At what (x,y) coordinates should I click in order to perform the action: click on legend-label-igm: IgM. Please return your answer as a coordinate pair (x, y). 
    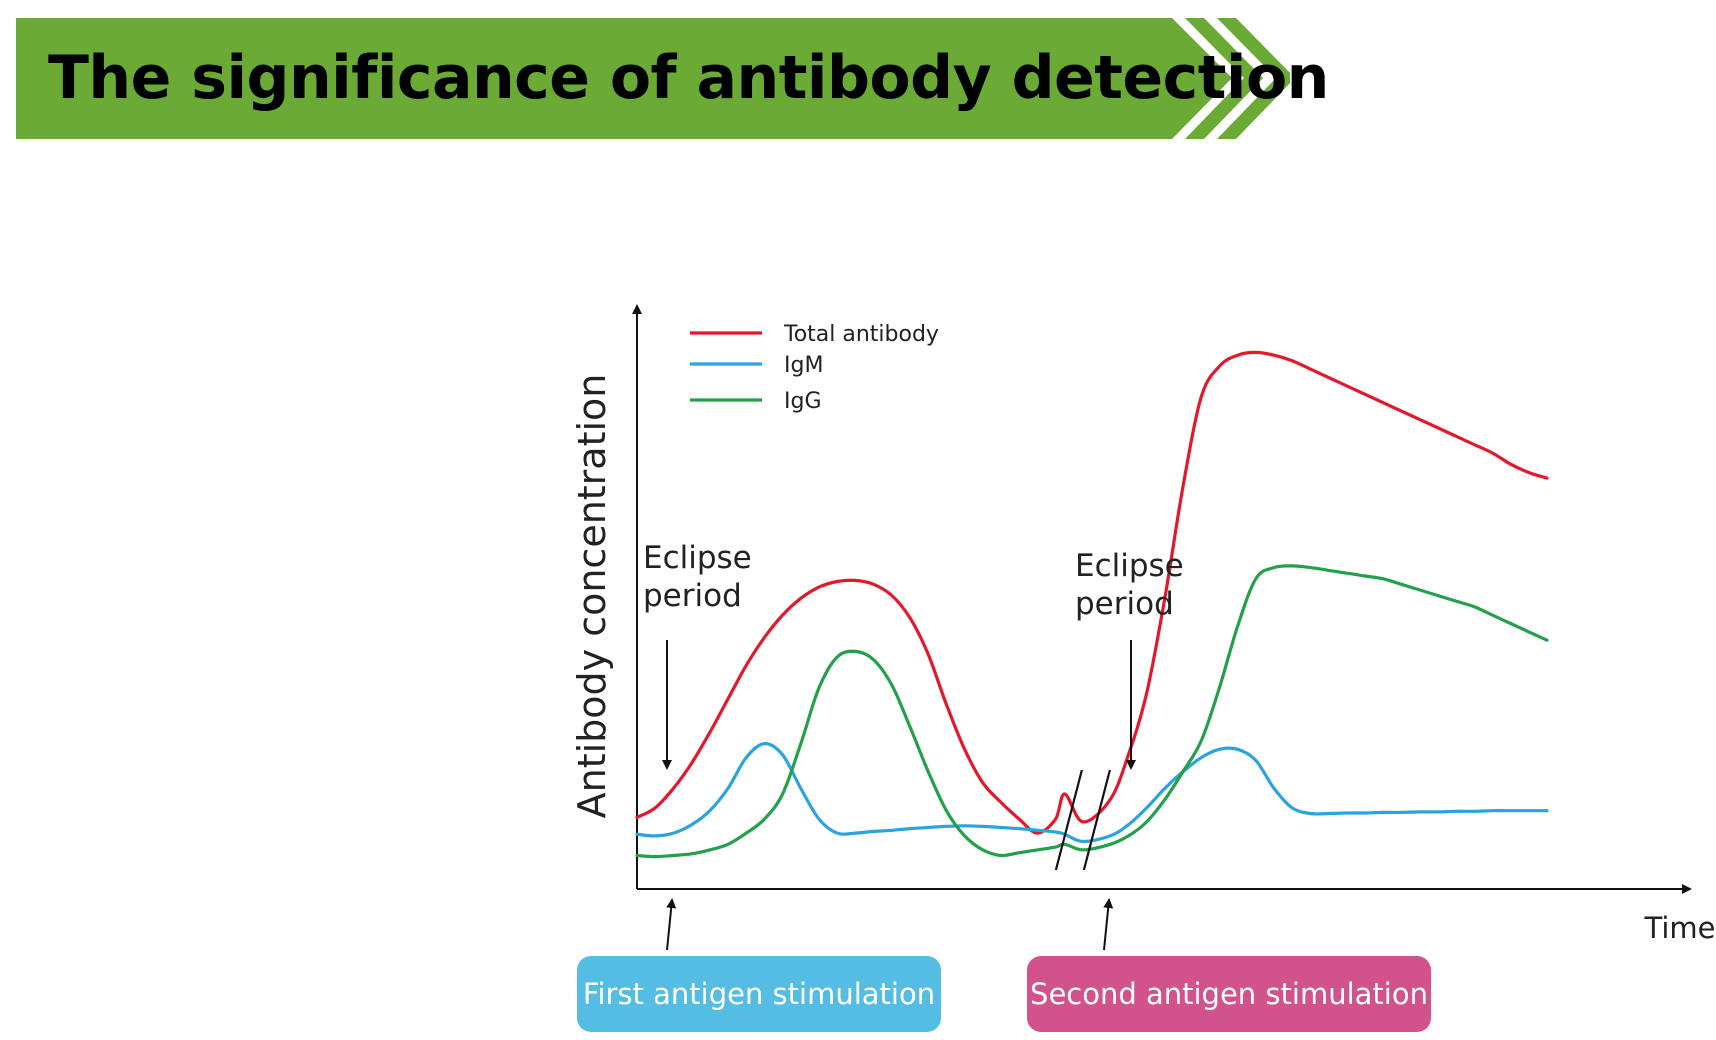
    Looking at the image, I should click on (803, 365).